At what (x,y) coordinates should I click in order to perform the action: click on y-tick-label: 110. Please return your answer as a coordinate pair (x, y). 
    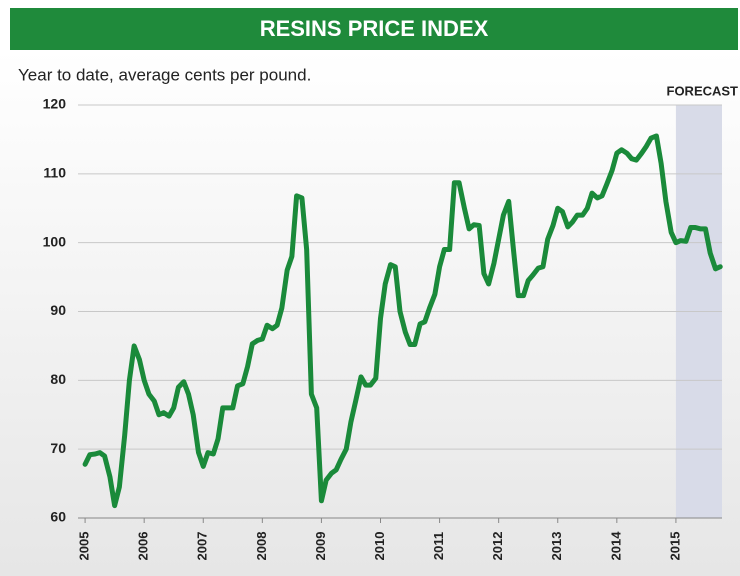
    Looking at the image, I should click on (54, 173).